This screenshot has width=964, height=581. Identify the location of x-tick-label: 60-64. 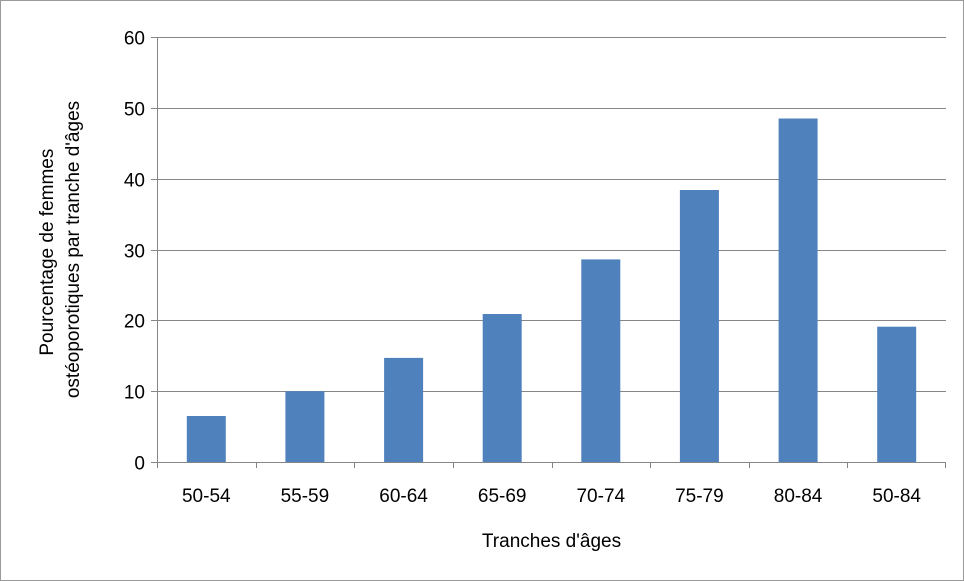
(403, 496).